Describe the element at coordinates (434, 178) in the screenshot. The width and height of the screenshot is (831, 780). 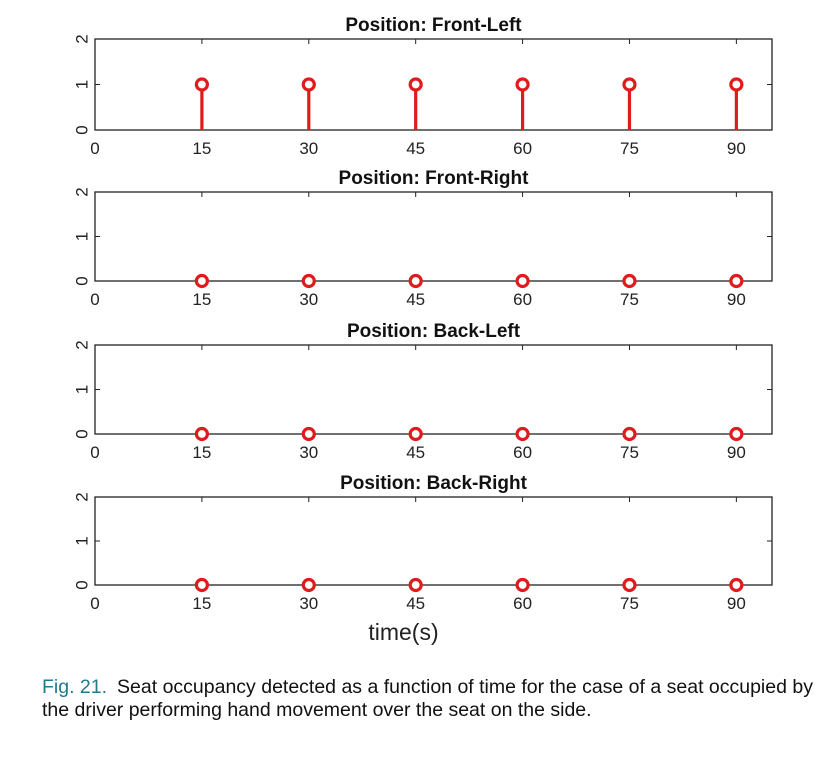
I see `panel-title: Position: Front-Right` at that location.